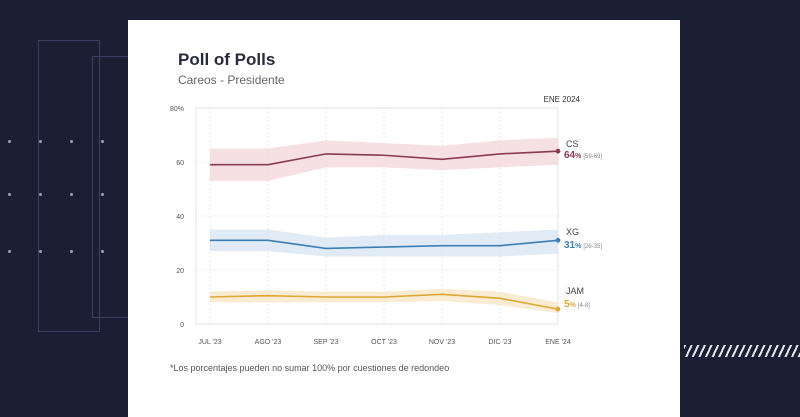 Image resolution: width=800 pixels, height=417 pixels. I want to click on series-line-jam, so click(384, 301).